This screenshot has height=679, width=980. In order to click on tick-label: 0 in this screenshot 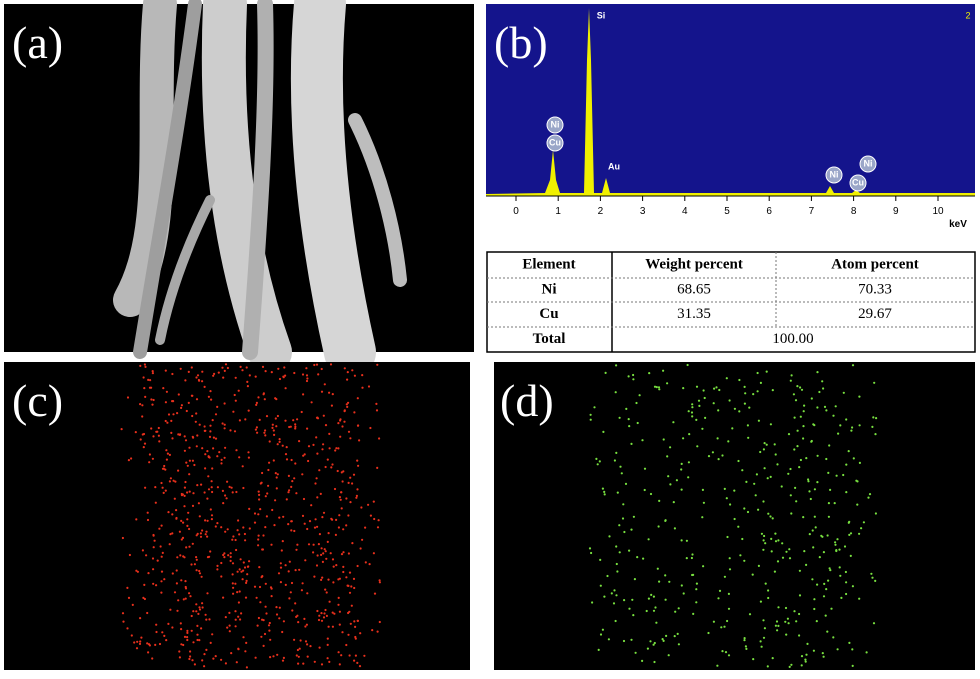, I will do `click(516, 211)`.